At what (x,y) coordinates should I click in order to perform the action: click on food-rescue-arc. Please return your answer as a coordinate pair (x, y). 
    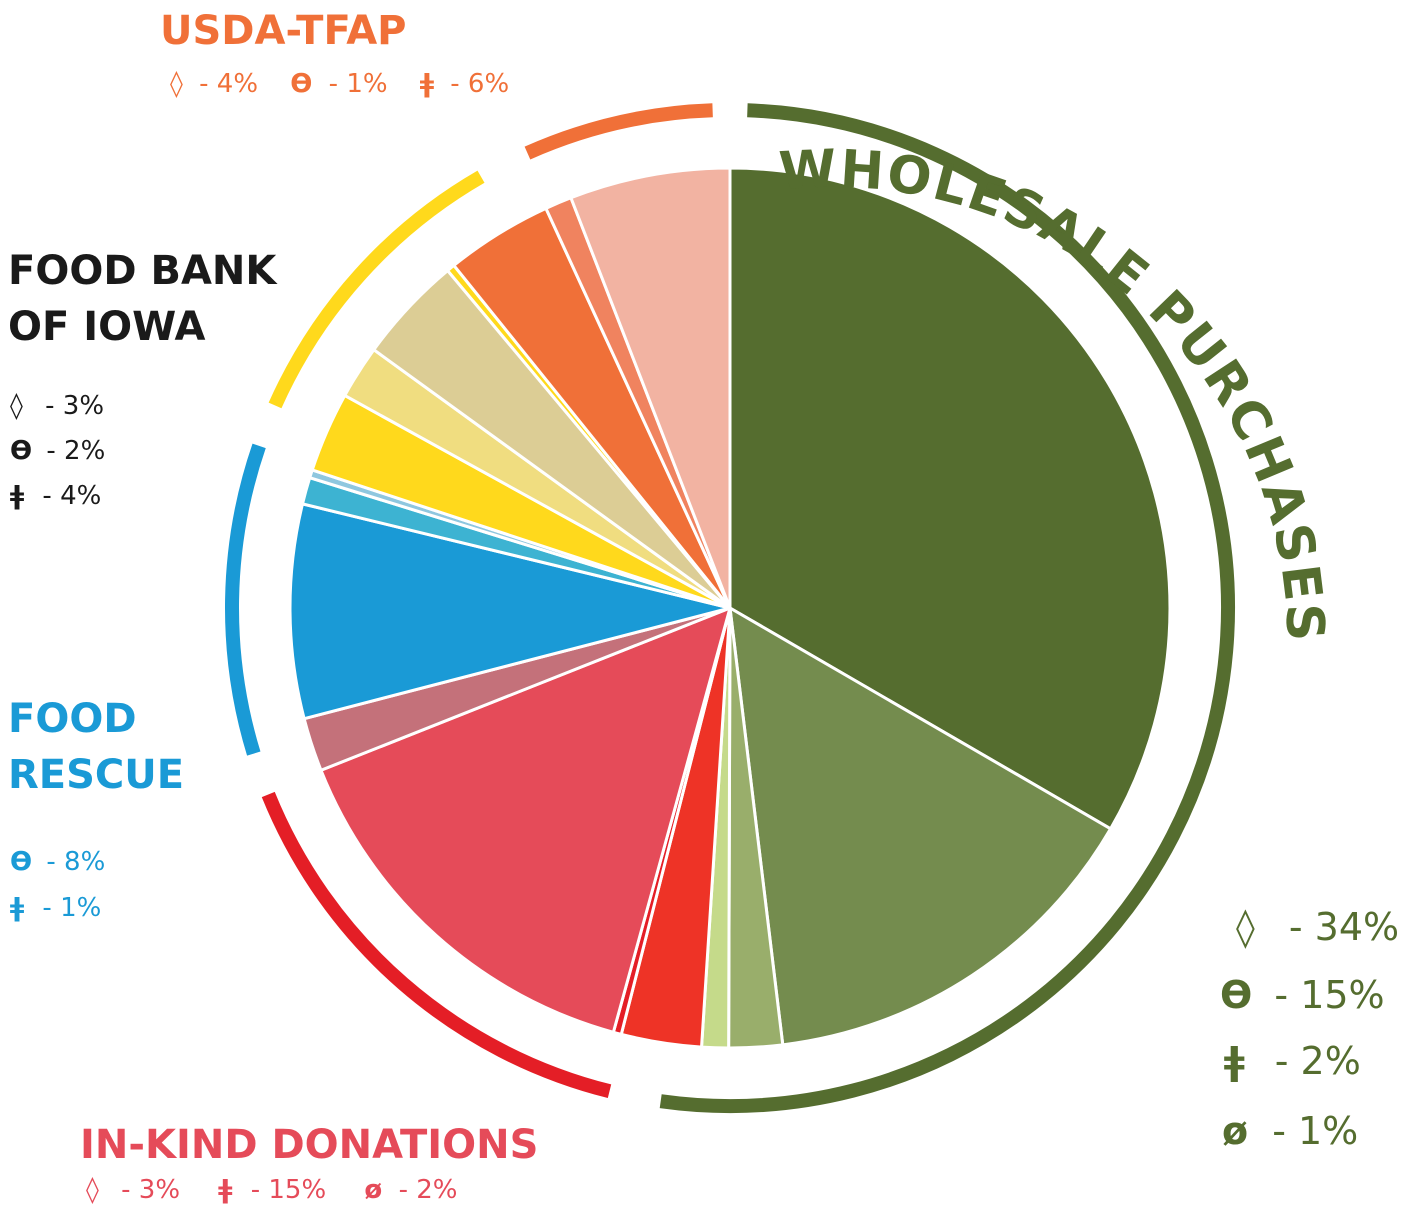
    Looking at the image, I should click on (245, 599).